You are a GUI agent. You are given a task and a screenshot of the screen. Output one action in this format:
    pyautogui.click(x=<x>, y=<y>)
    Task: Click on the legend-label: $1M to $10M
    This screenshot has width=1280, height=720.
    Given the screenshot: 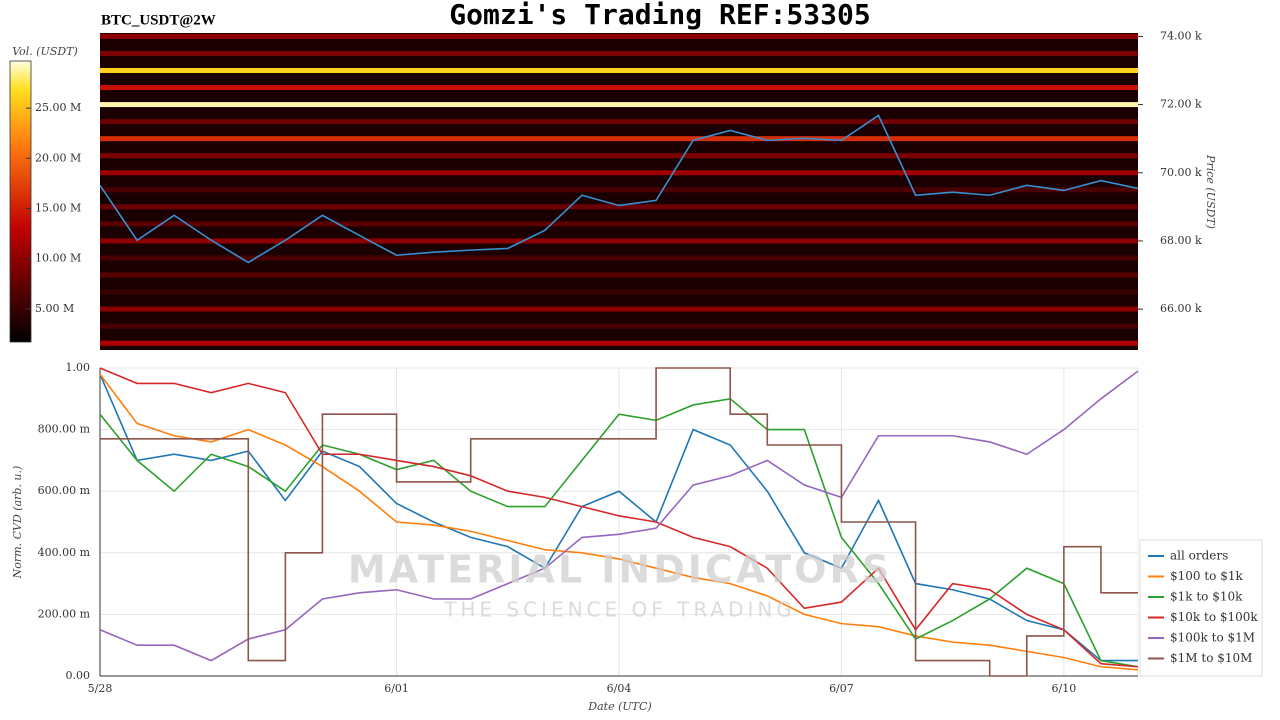 What is the action you would take?
    pyautogui.click(x=1211, y=658)
    